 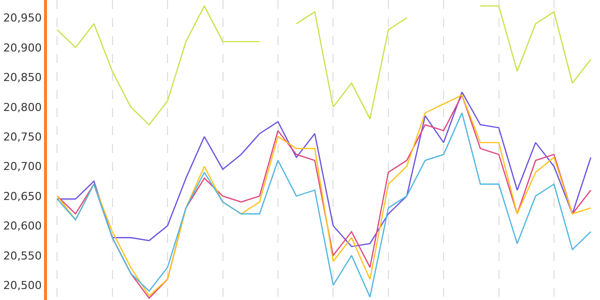 I want to click on y-tick-label: 20,600, so click(x=22, y=226).